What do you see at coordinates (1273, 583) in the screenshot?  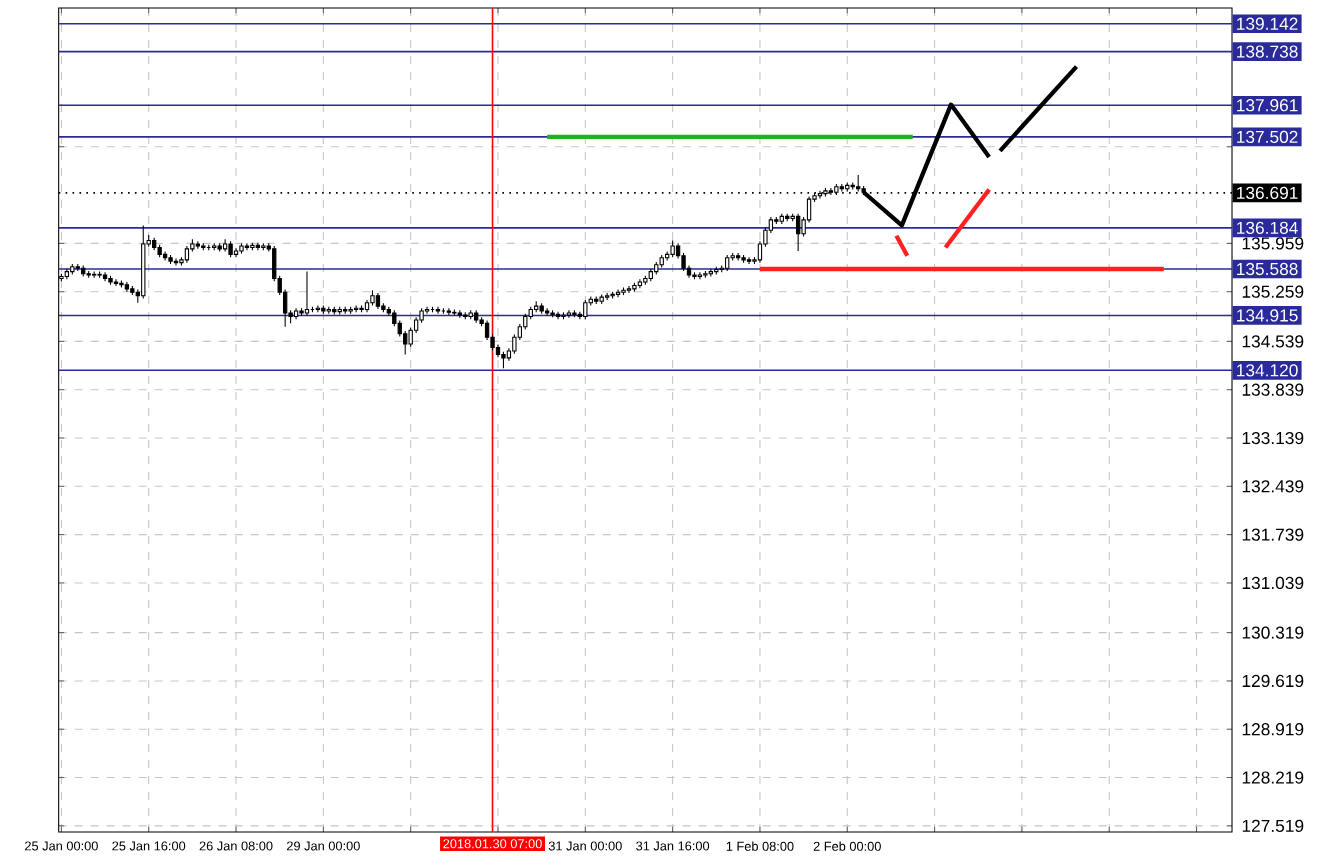 I see `y-tick-label: 131.039` at bounding box center [1273, 583].